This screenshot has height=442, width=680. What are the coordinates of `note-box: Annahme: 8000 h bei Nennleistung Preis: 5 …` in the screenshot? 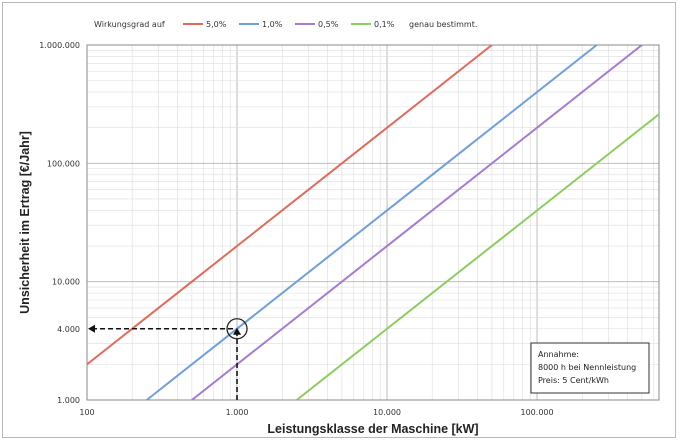 It's located at (590, 368).